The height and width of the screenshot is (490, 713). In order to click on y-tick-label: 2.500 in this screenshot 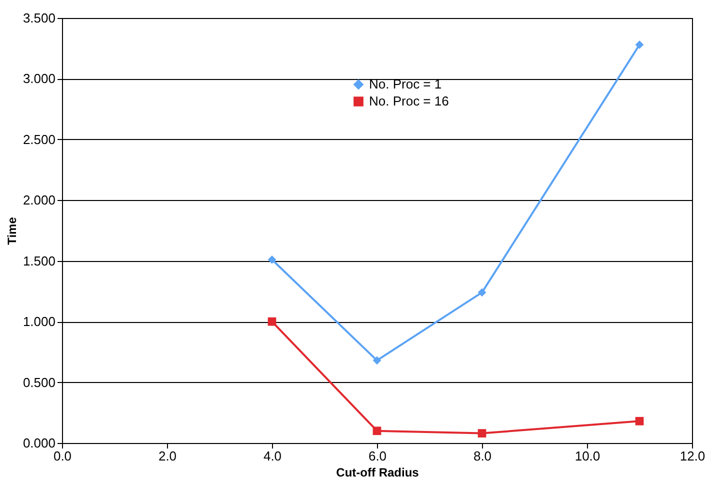, I will do `click(39, 139)`.